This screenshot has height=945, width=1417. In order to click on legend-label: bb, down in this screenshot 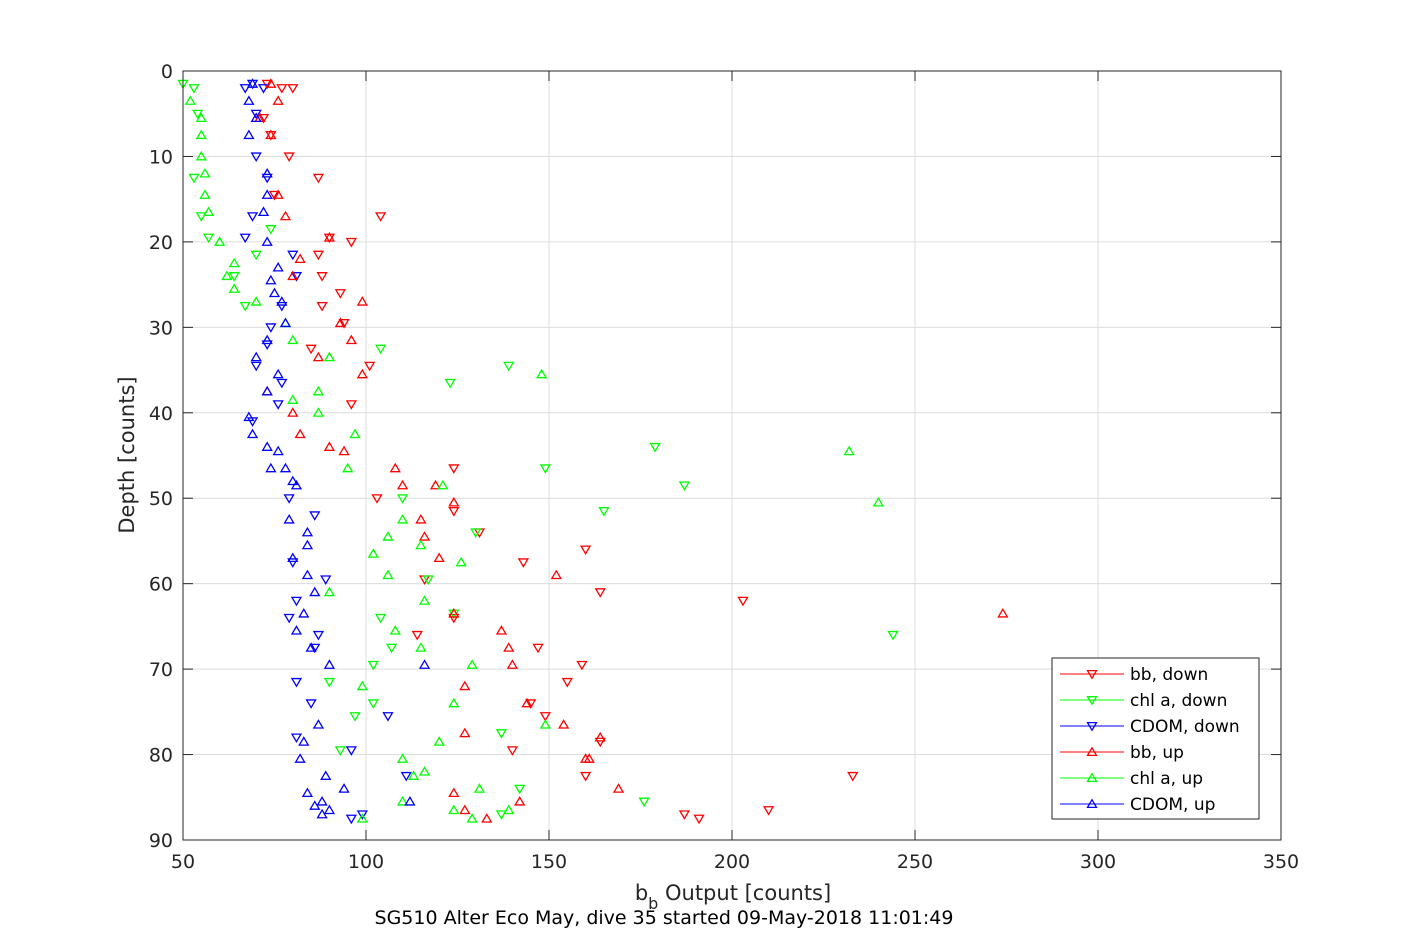, I will do `click(1169, 675)`.